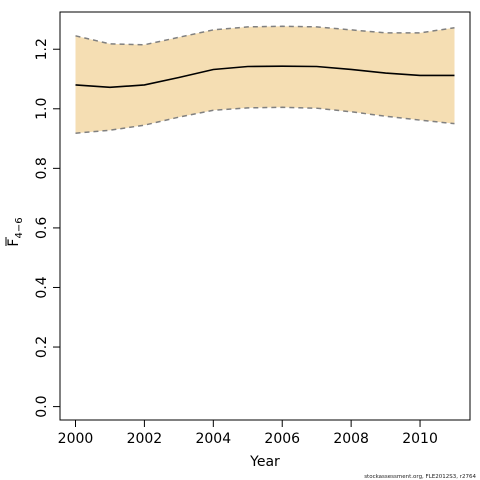 This screenshot has height=480, width=480. Describe the element at coordinates (19, 227) in the screenshot. I see `y-axis-title-subscript: 4−6` at that location.